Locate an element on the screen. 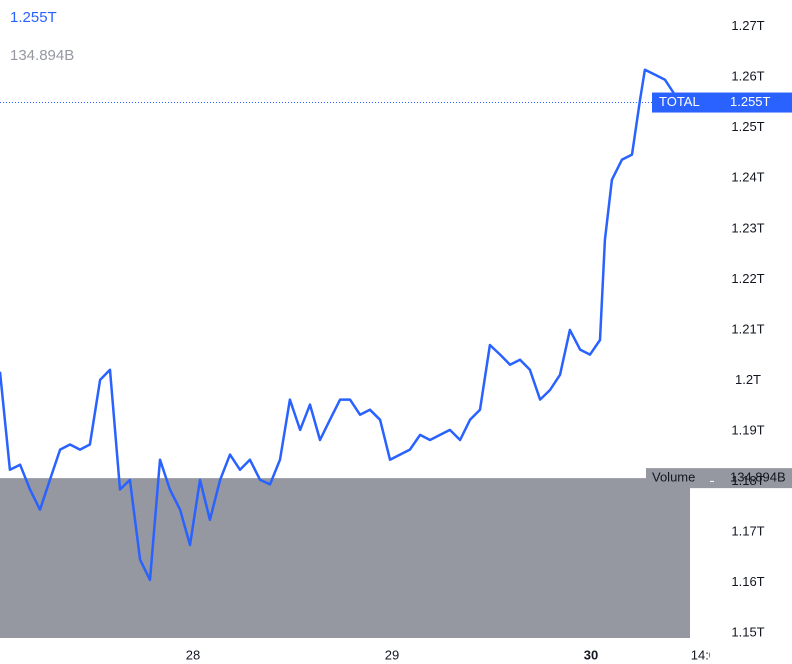 The height and width of the screenshot is (664, 792). y-tick-label: 1.16T is located at coordinates (747, 581).